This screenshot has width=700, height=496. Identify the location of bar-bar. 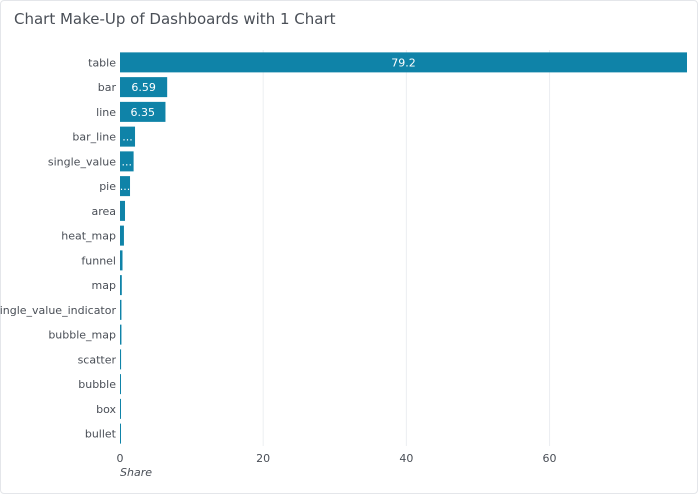
(144, 87).